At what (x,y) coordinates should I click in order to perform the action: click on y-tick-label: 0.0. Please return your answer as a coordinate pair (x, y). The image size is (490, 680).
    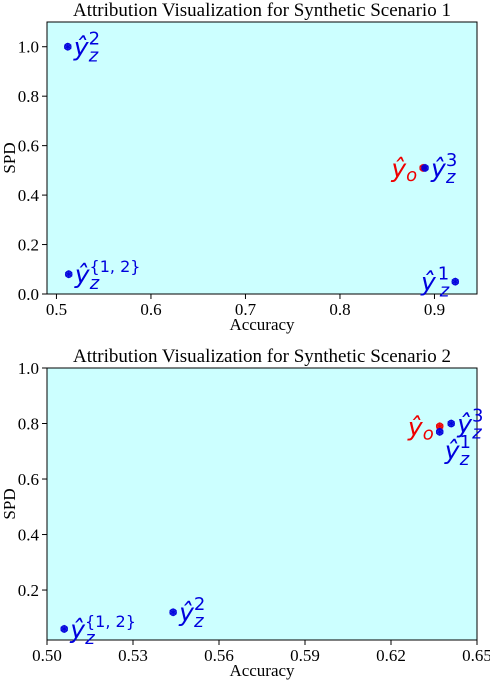
    Looking at the image, I should click on (28, 294).